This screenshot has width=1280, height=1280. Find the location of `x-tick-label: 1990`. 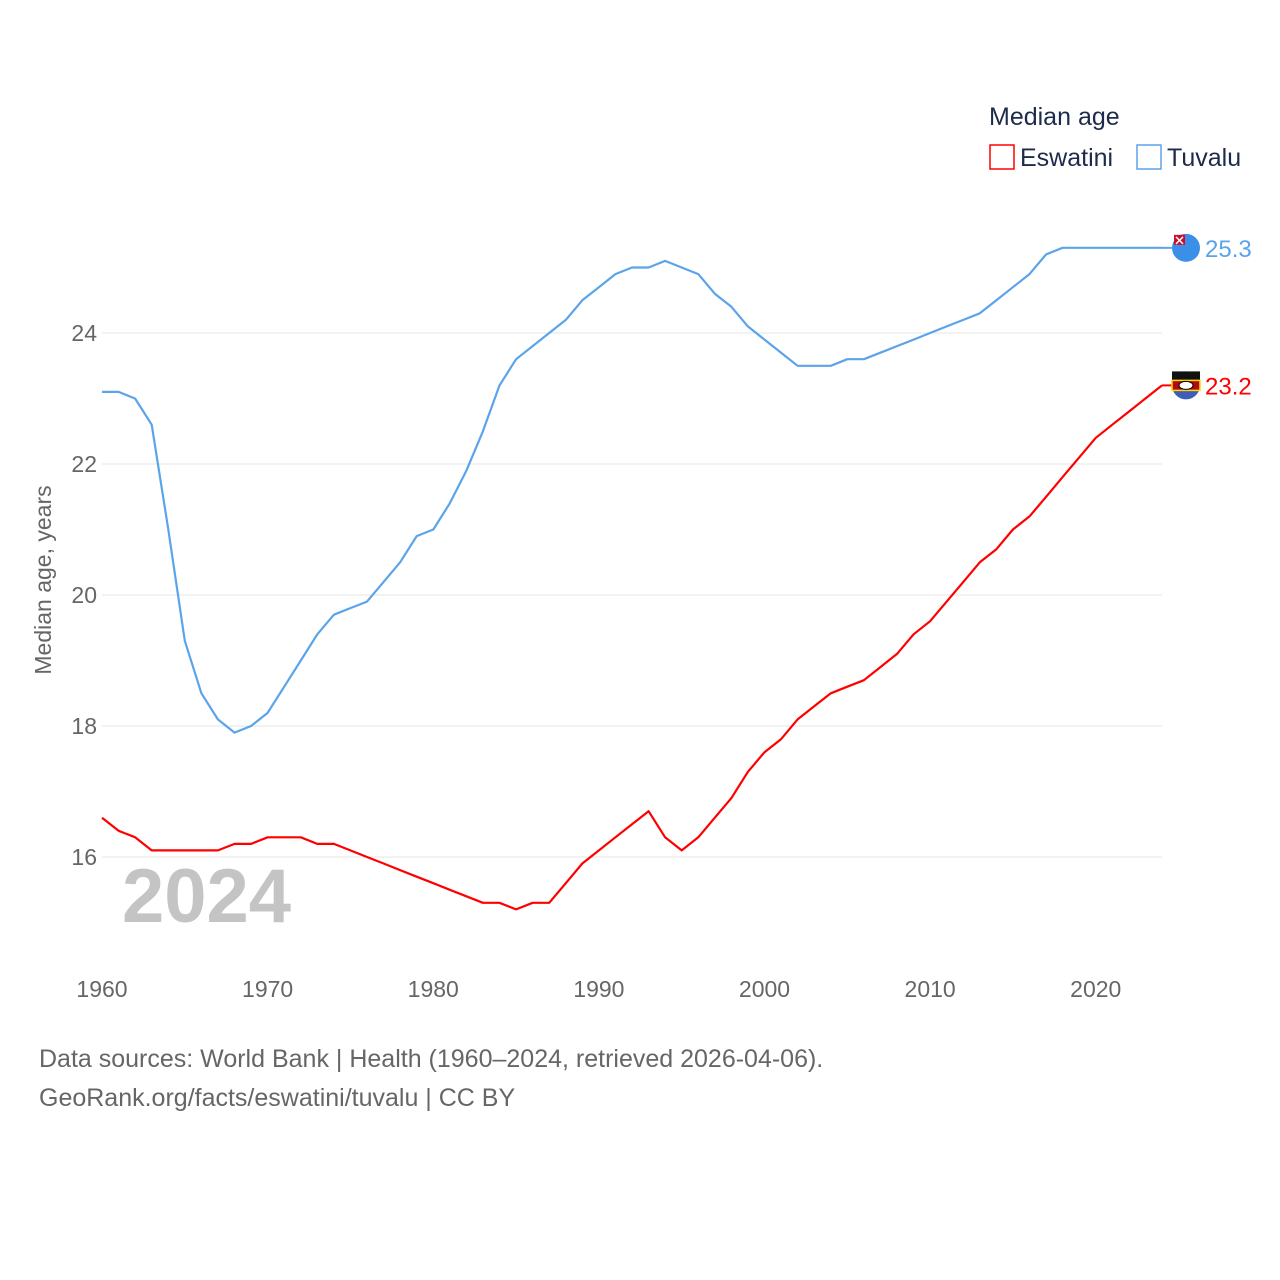

x-tick-label: 1990 is located at coordinates (598, 989).